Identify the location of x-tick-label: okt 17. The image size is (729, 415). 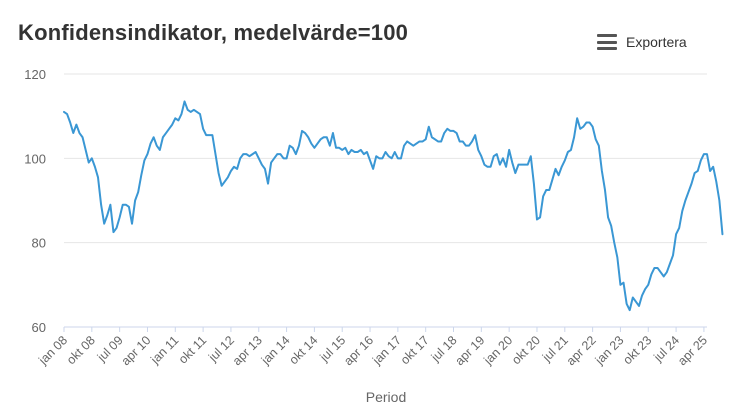
(415, 350).